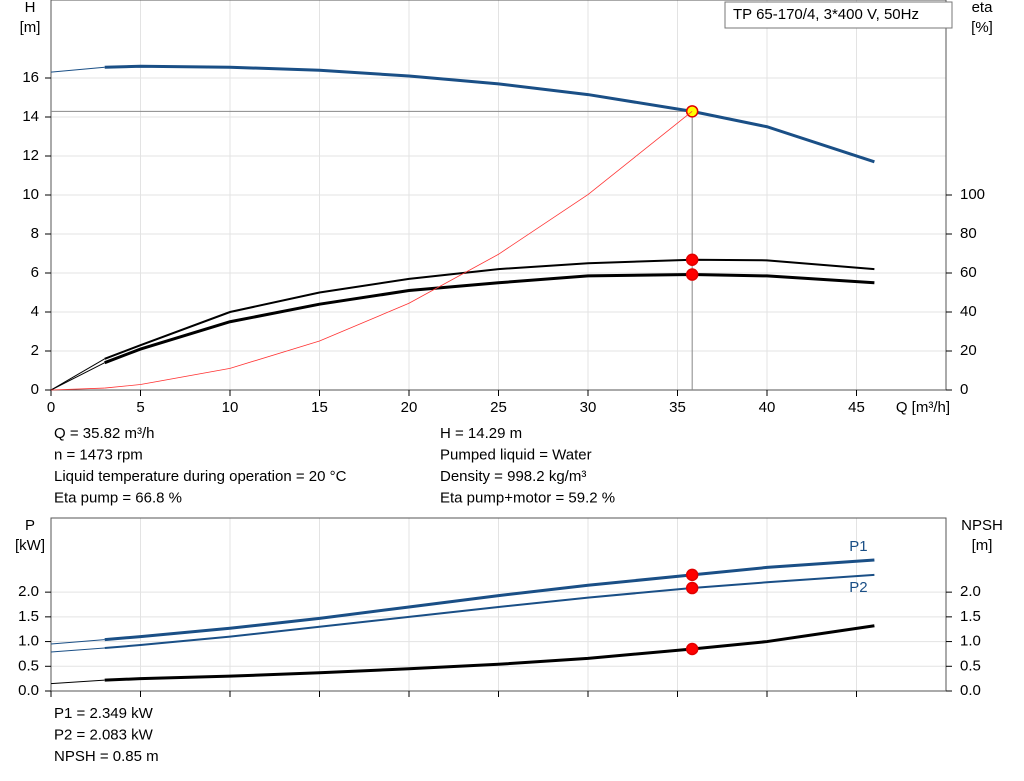 Image resolution: width=1024 pixels, height=781 pixels. What do you see at coordinates (588, 407) in the screenshot?
I see `x-tick-label: 30` at bounding box center [588, 407].